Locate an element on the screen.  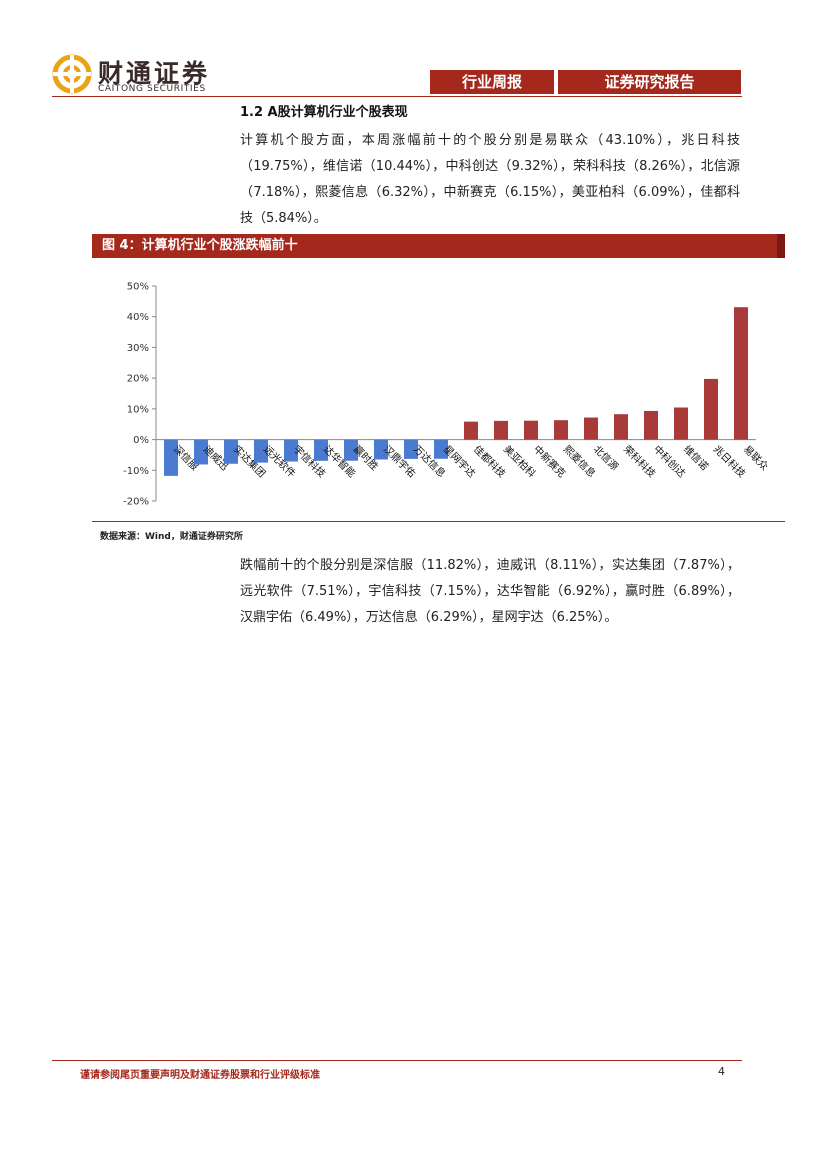
caitong-logo-icon is located at coordinates (72, 74).